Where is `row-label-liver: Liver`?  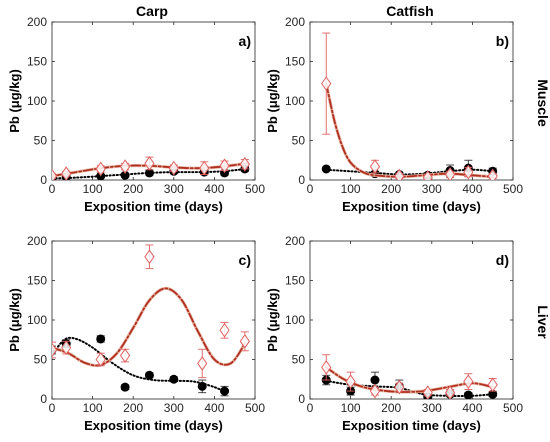
row-label-liver: Liver is located at coordinates (542, 322).